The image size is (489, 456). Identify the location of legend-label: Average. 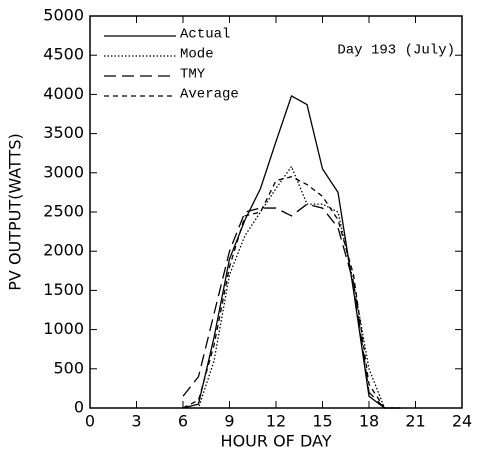
(209, 95).